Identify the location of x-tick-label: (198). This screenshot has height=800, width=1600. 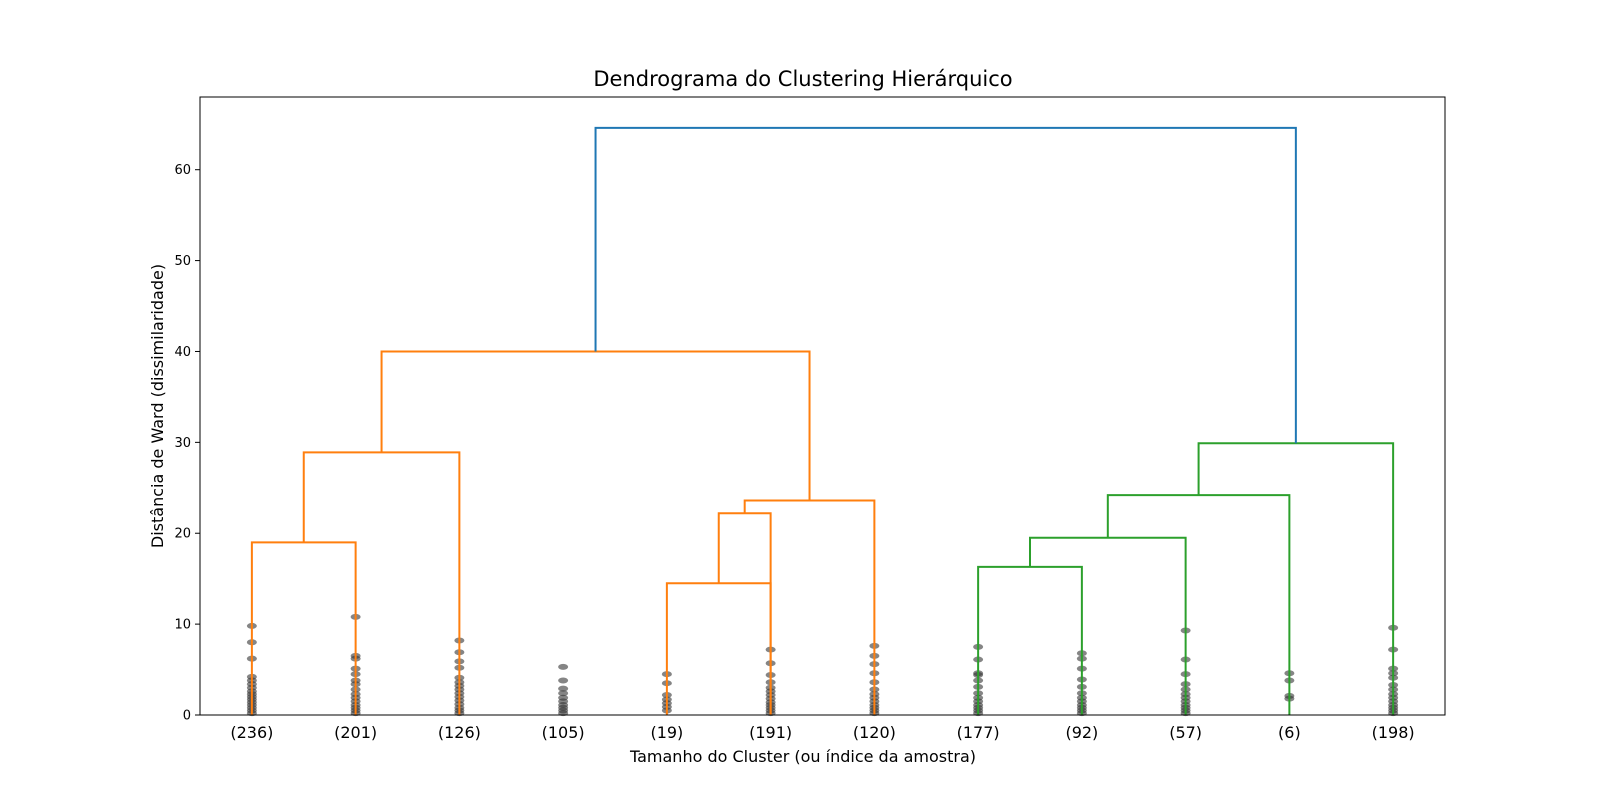
(1393, 732).